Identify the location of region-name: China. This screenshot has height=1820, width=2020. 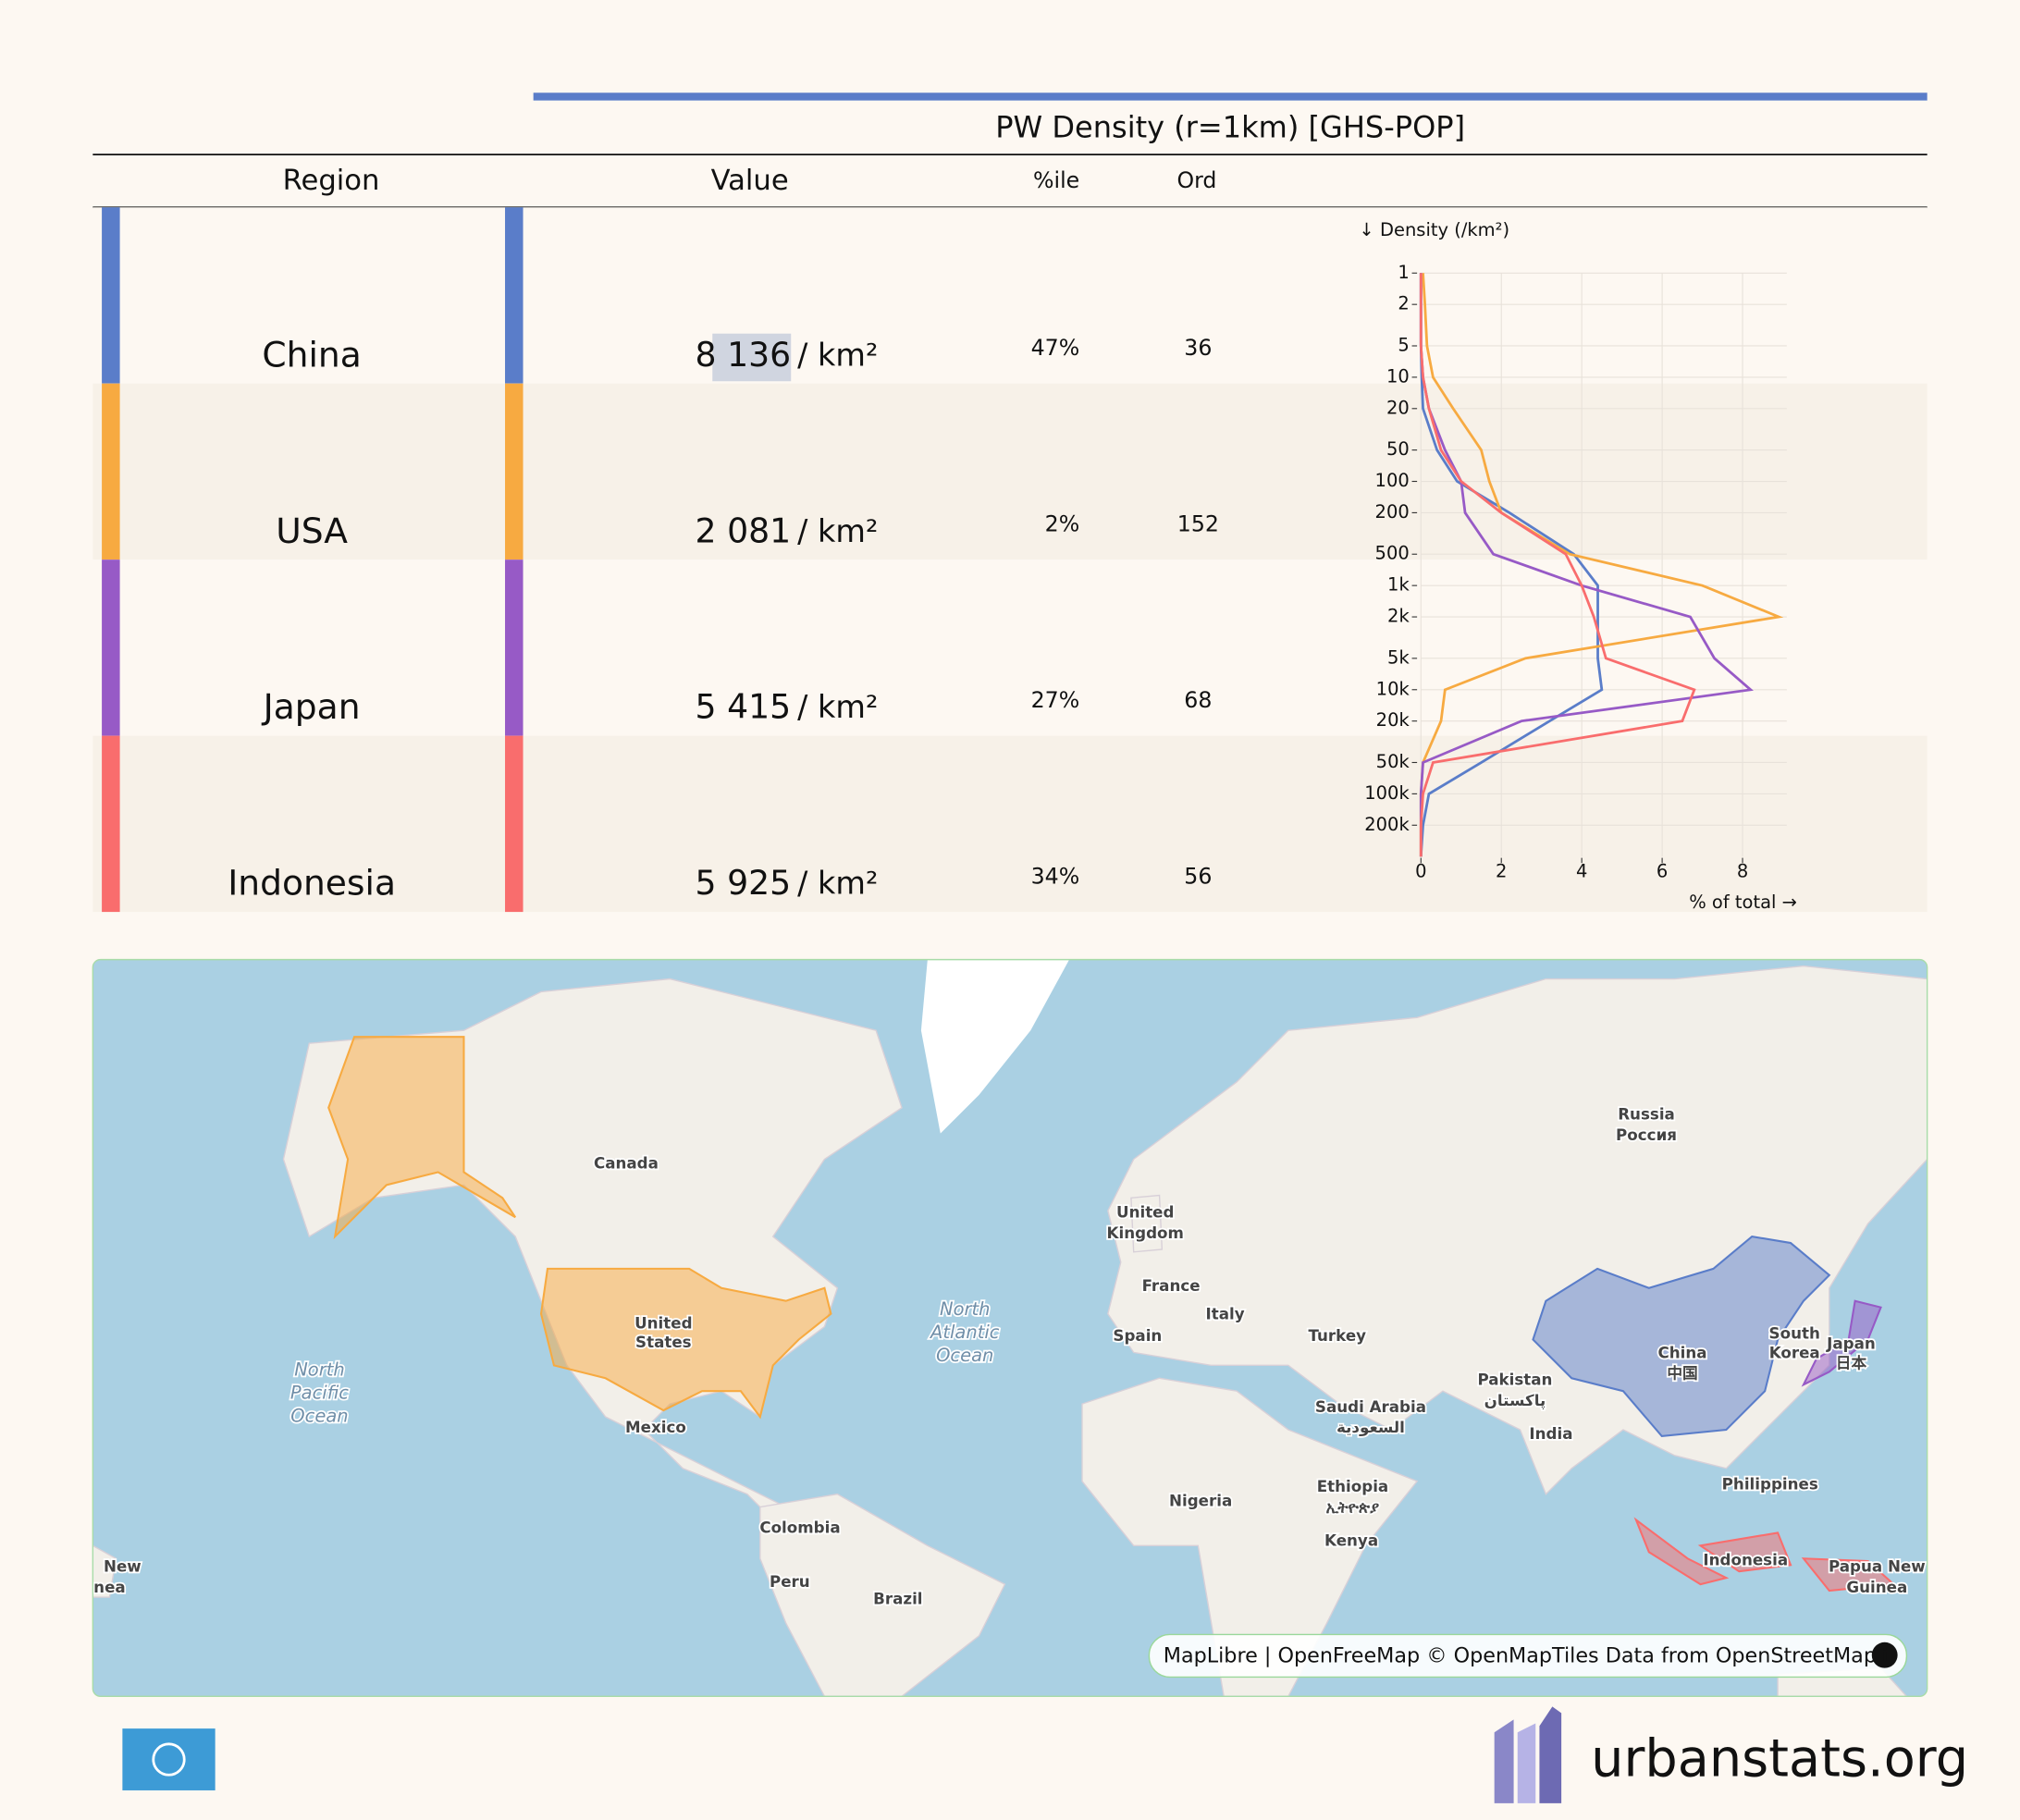
(311, 354).